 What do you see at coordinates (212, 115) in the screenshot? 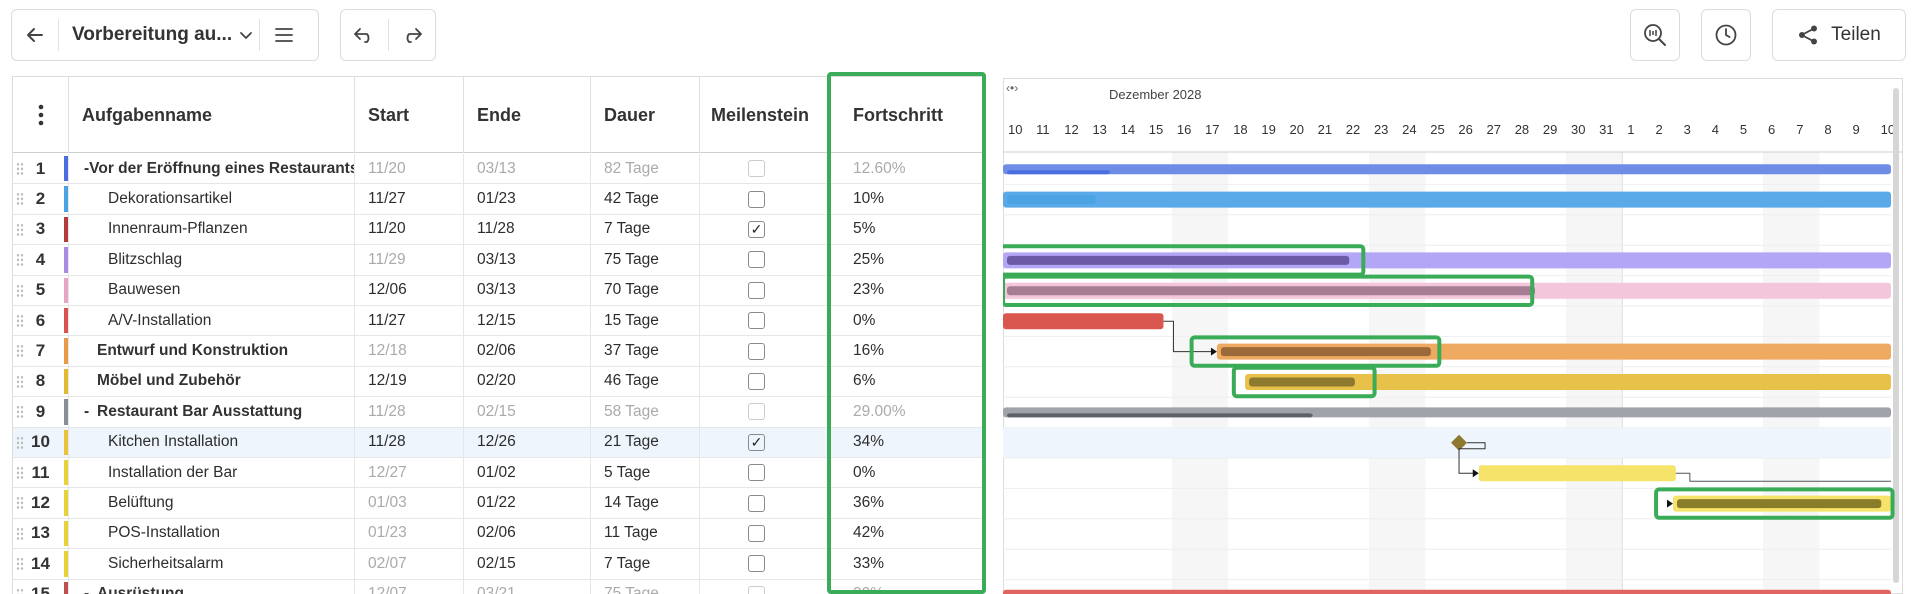
I see `header-name: Aufgabenname` at bounding box center [212, 115].